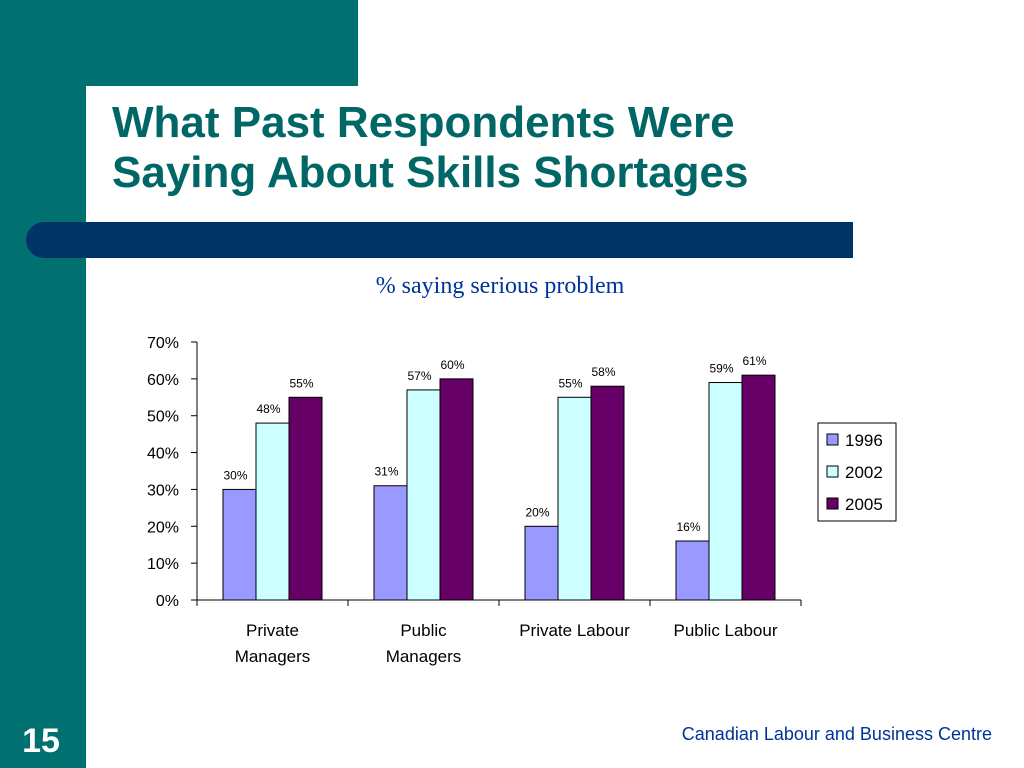 The height and width of the screenshot is (768, 1024). What do you see at coordinates (272, 630) in the screenshot?
I see `x-category-label: Private` at bounding box center [272, 630].